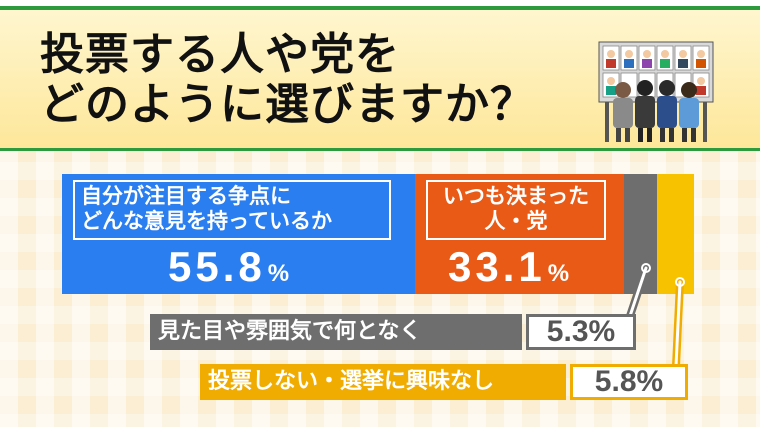 The image size is (760, 427). I want to click on top-accent-line, so click(380, 8).